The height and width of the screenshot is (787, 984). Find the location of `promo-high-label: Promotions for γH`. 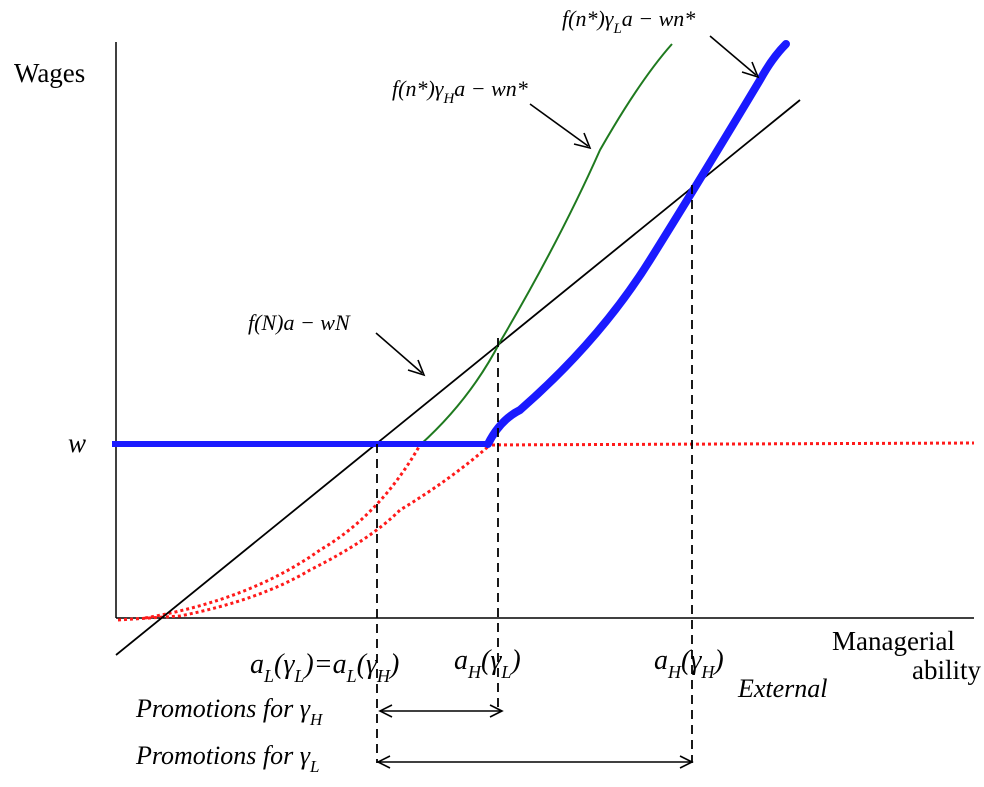

promo-high-label: Promotions for γH is located at coordinates (229, 711).